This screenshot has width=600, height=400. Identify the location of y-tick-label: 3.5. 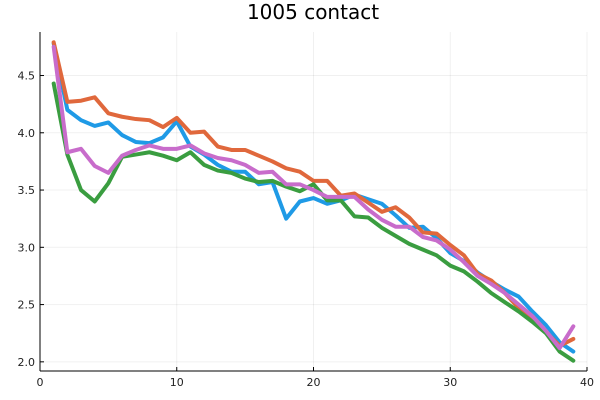
(27, 190).